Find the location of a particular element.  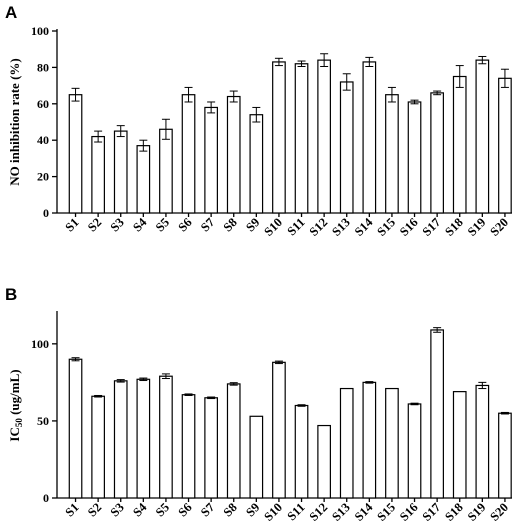

error-bar-s6 is located at coordinates (188, 394).